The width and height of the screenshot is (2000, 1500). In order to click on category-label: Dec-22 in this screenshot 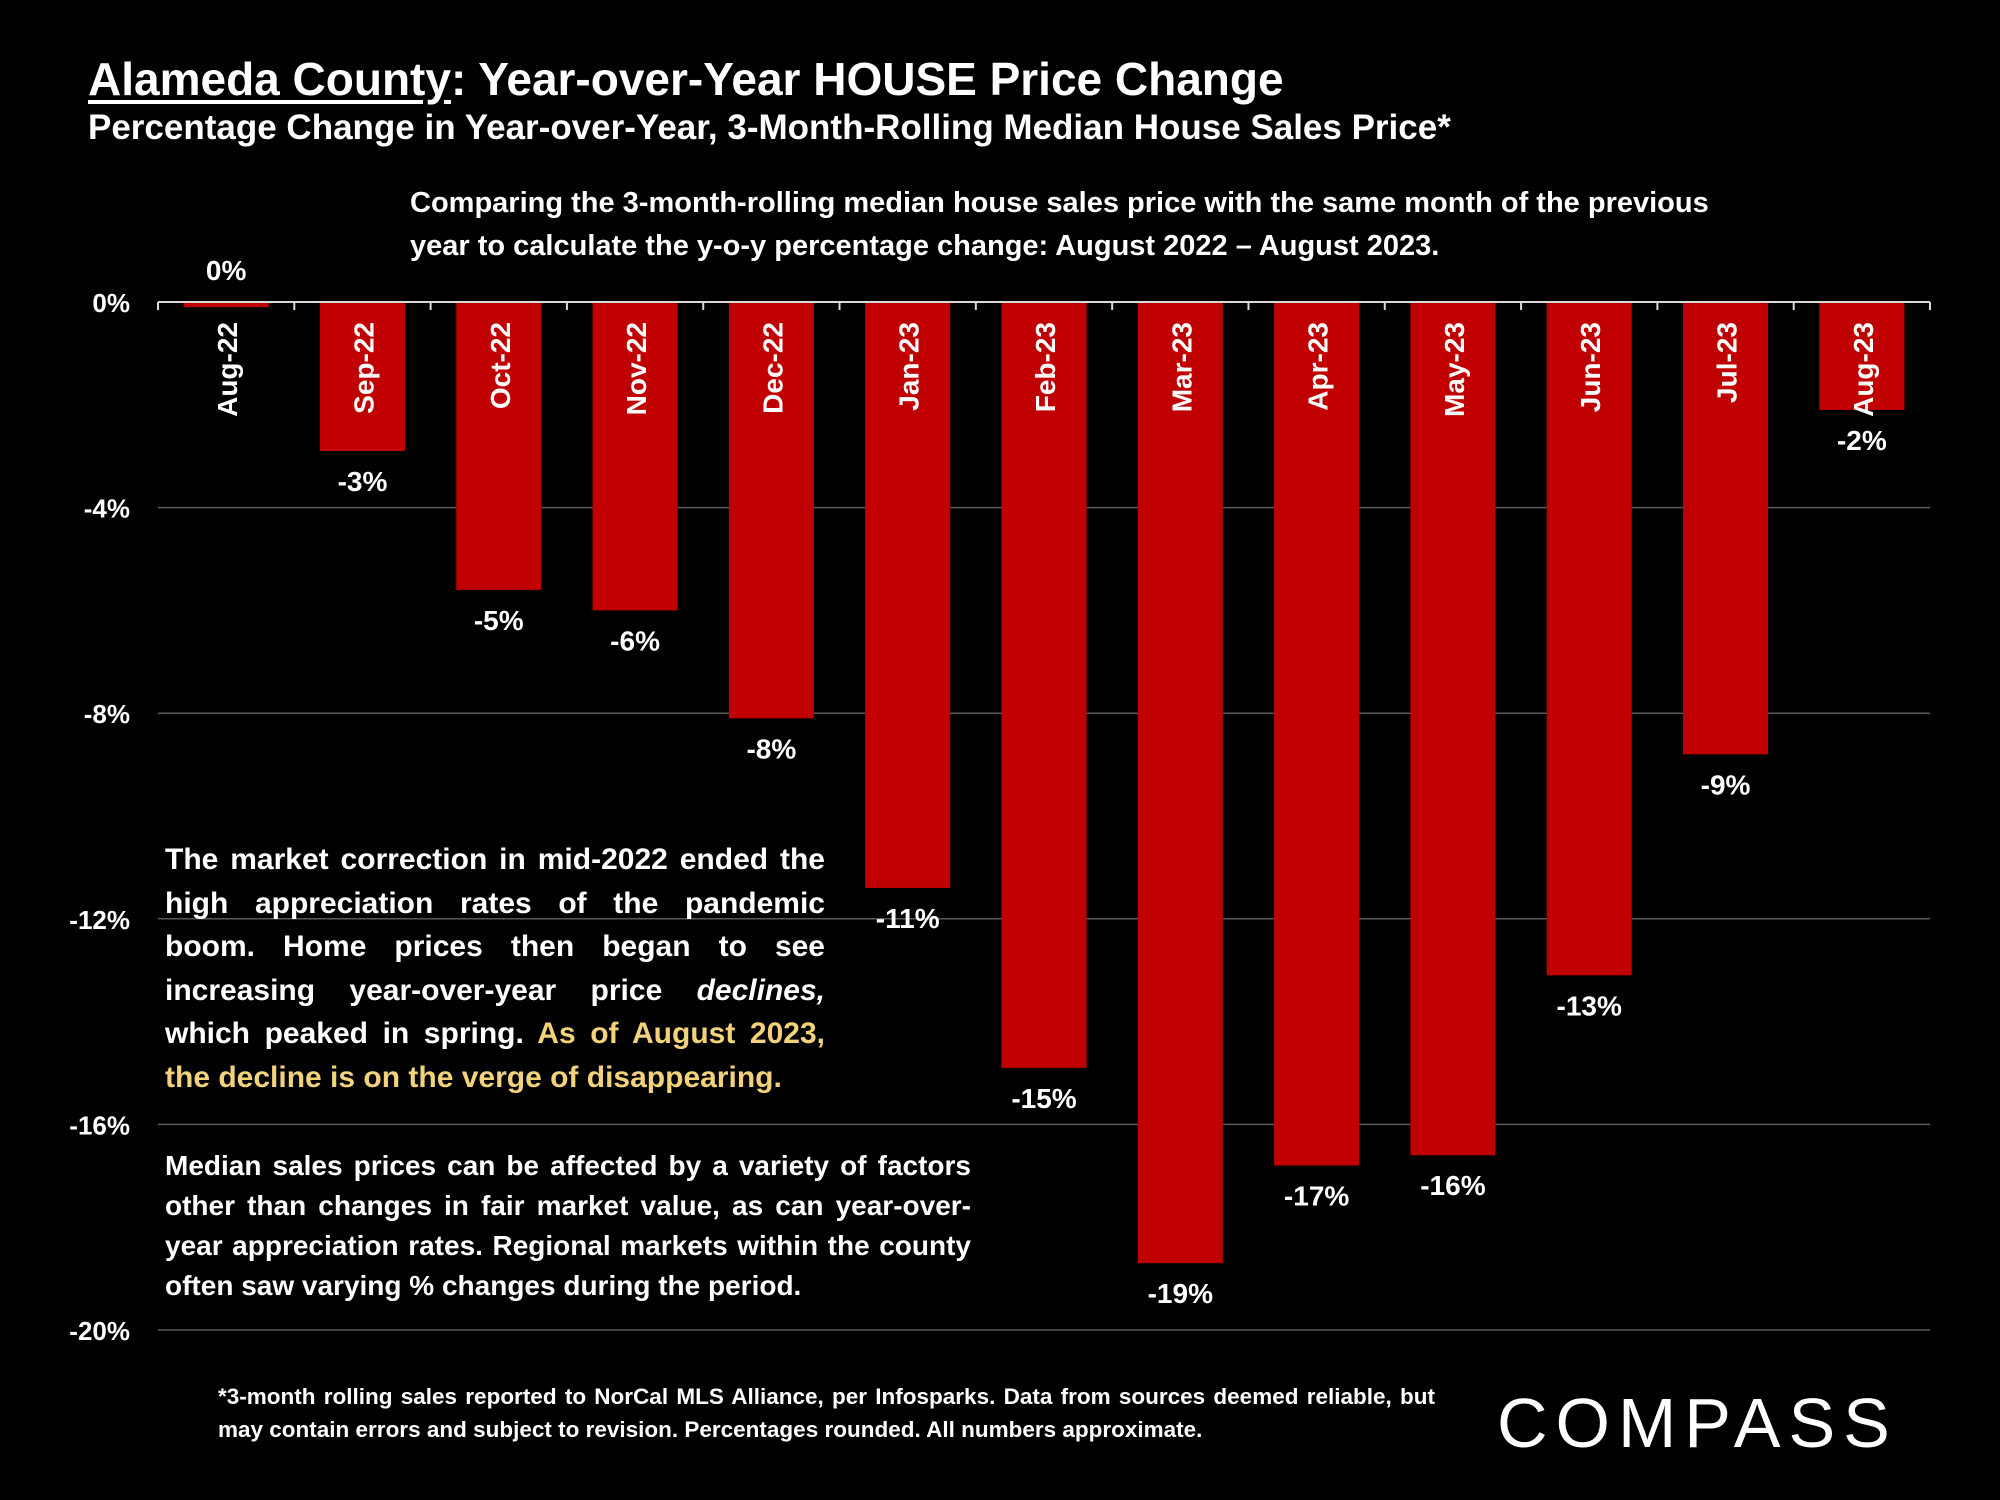, I will do `click(772, 368)`.